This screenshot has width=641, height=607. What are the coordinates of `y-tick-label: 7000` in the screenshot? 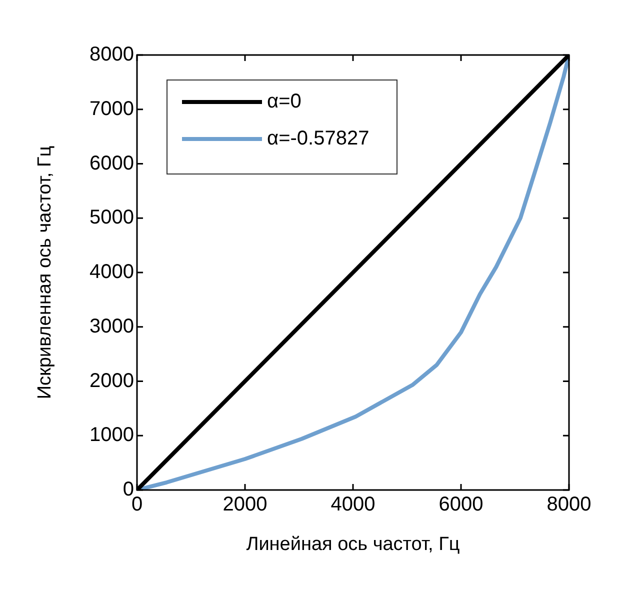 It's located at (112, 109).